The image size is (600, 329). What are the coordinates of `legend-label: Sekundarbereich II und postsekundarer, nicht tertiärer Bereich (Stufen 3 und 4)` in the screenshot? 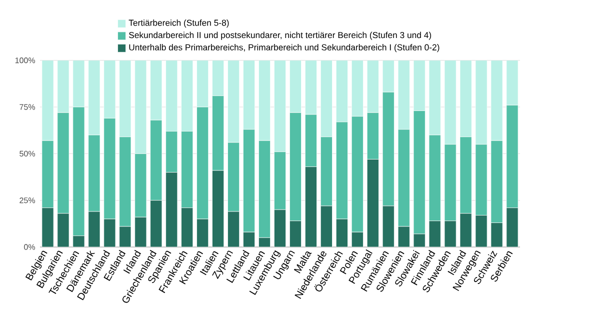 It's located at (280, 36).